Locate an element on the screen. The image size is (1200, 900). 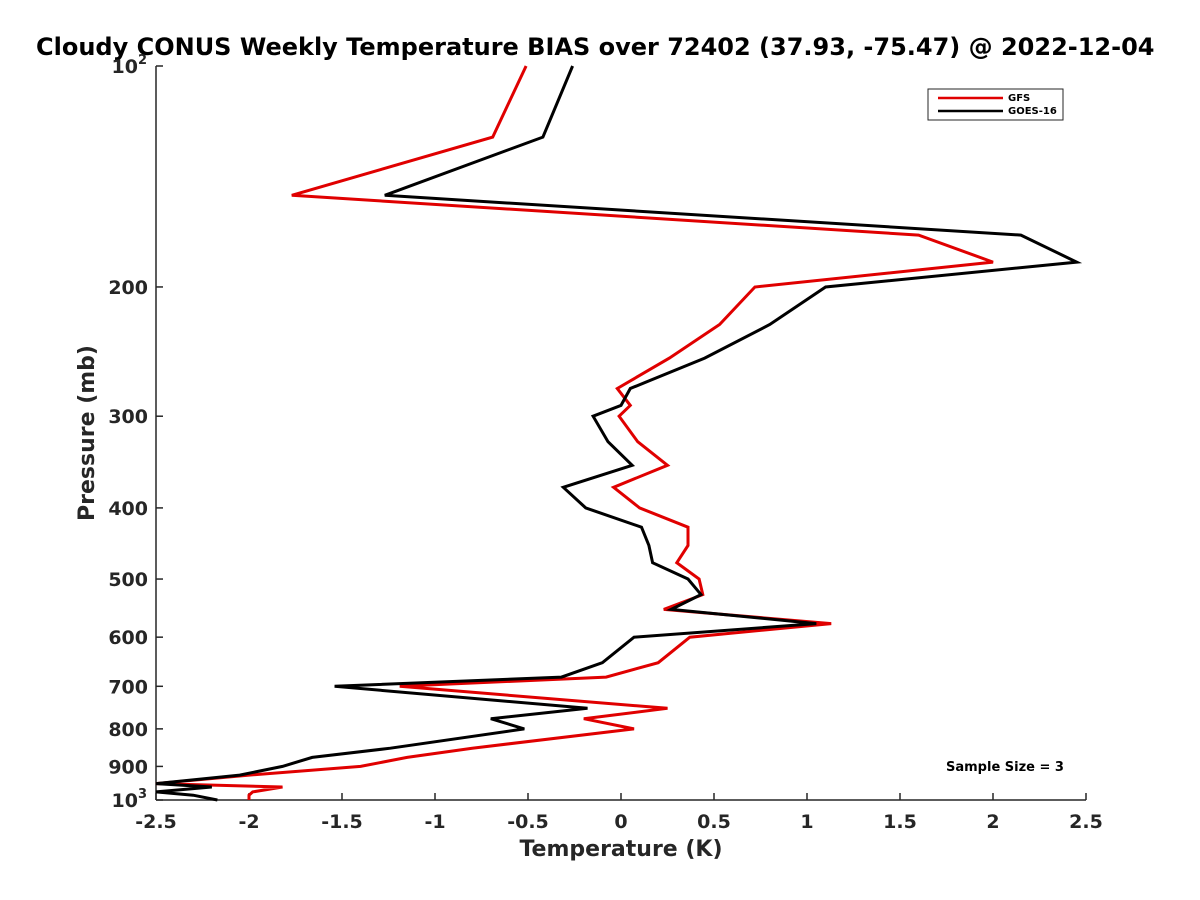
y-tick-label: 300 is located at coordinates (128, 417).